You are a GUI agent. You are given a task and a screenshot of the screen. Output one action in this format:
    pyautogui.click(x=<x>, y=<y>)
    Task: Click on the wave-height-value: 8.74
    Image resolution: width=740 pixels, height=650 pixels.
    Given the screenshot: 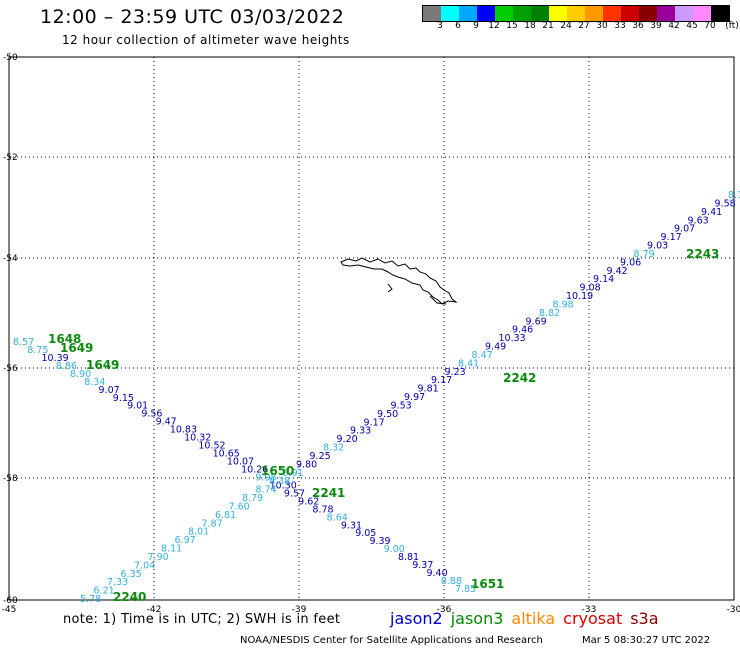 What is the action you would take?
    pyautogui.click(x=266, y=490)
    